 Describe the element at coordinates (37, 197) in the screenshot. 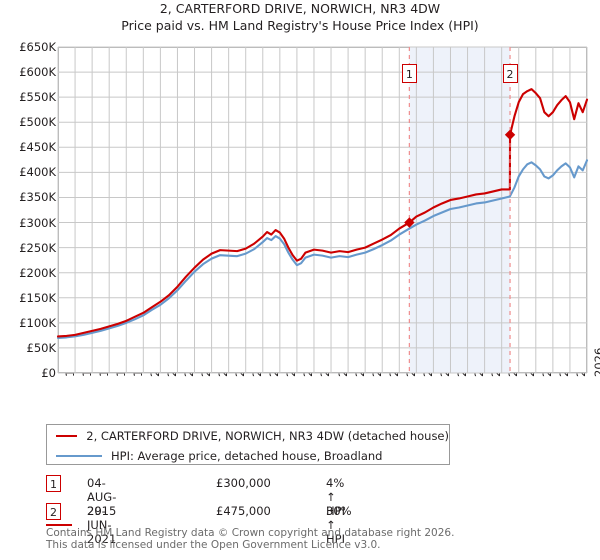

I see `y-axis-tick-label: £350K` at that location.